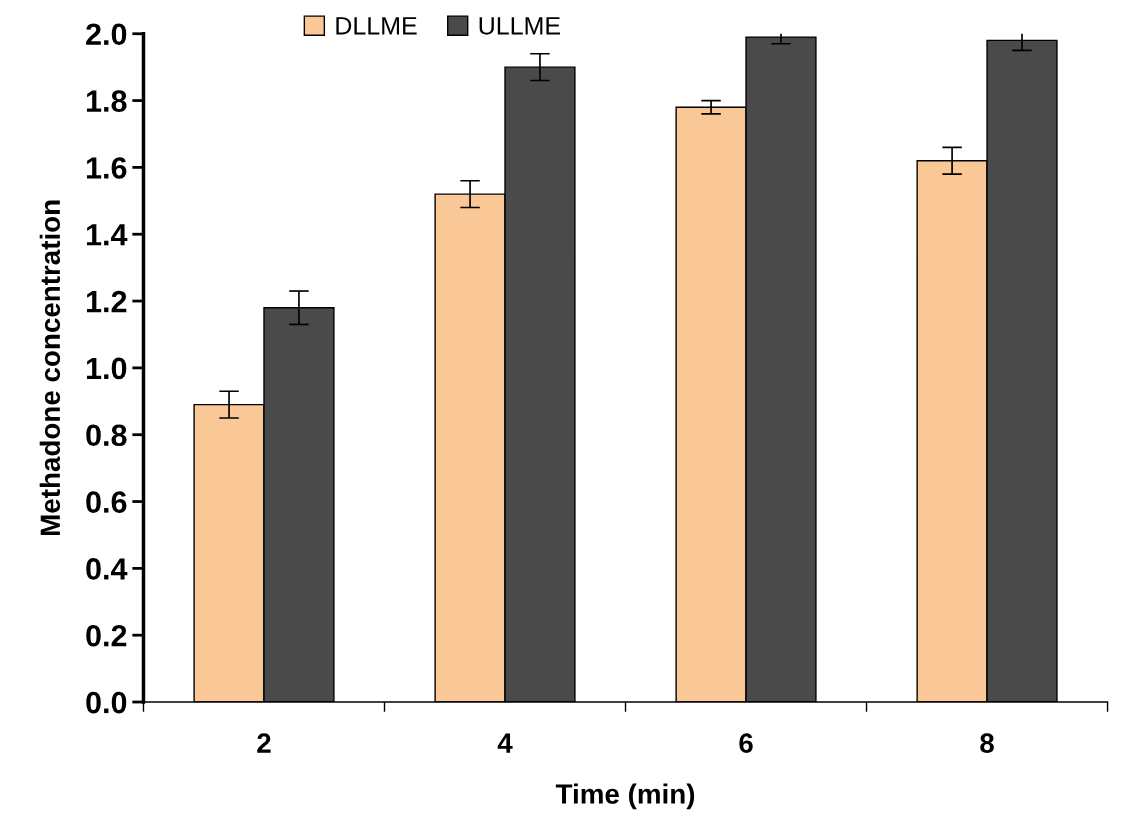 Image resolution: width=1121 pixels, height=823 pixels. I want to click on y-tick-label: 1.8, so click(106, 101).